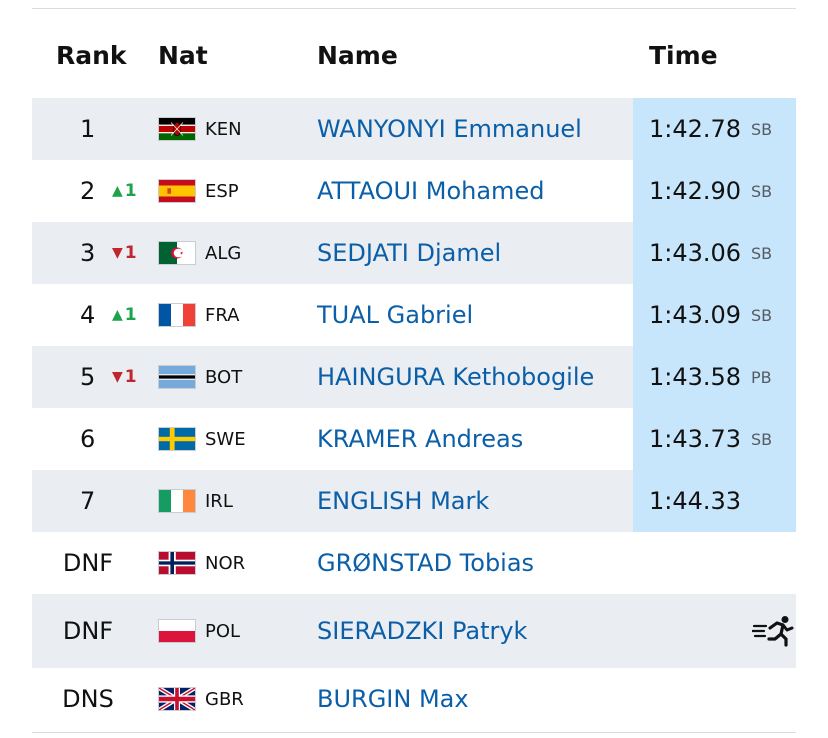  Describe the element at coordinates (225, 563) in the screenshot. I see `nat-code: NOR` at that location.